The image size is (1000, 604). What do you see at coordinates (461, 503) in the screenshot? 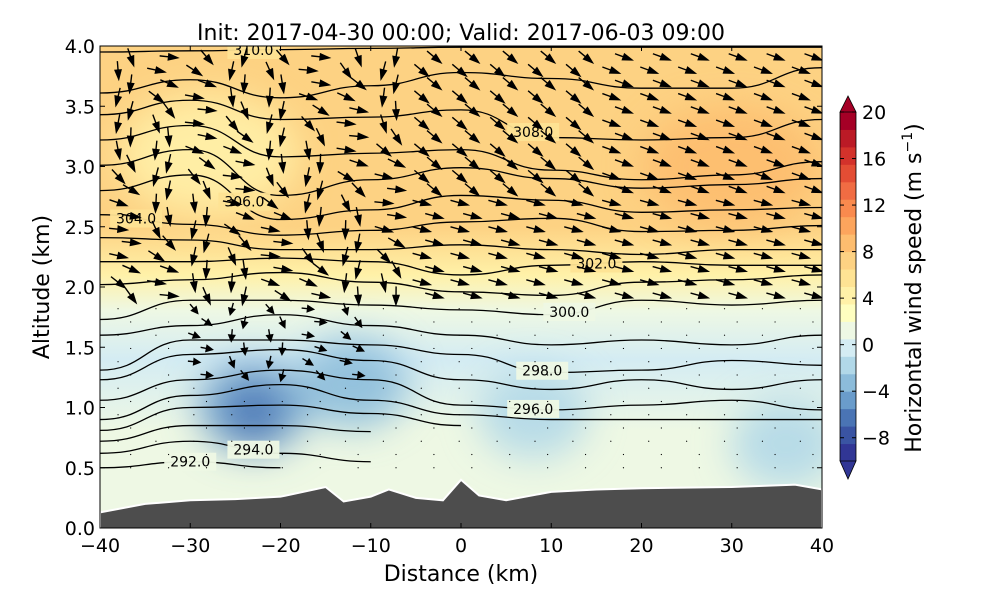
I see `terrain` at bounding box center [461, 503].